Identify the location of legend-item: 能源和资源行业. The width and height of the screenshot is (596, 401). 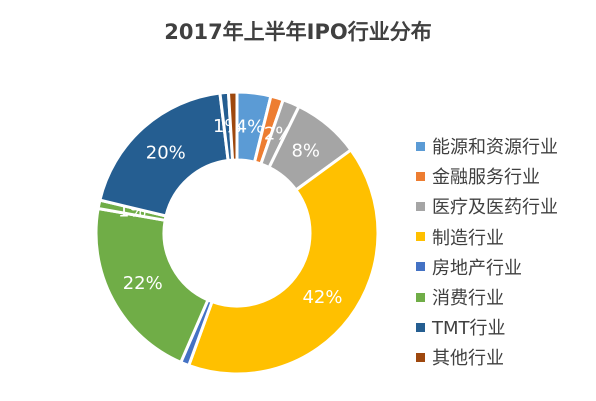
(487, 146).